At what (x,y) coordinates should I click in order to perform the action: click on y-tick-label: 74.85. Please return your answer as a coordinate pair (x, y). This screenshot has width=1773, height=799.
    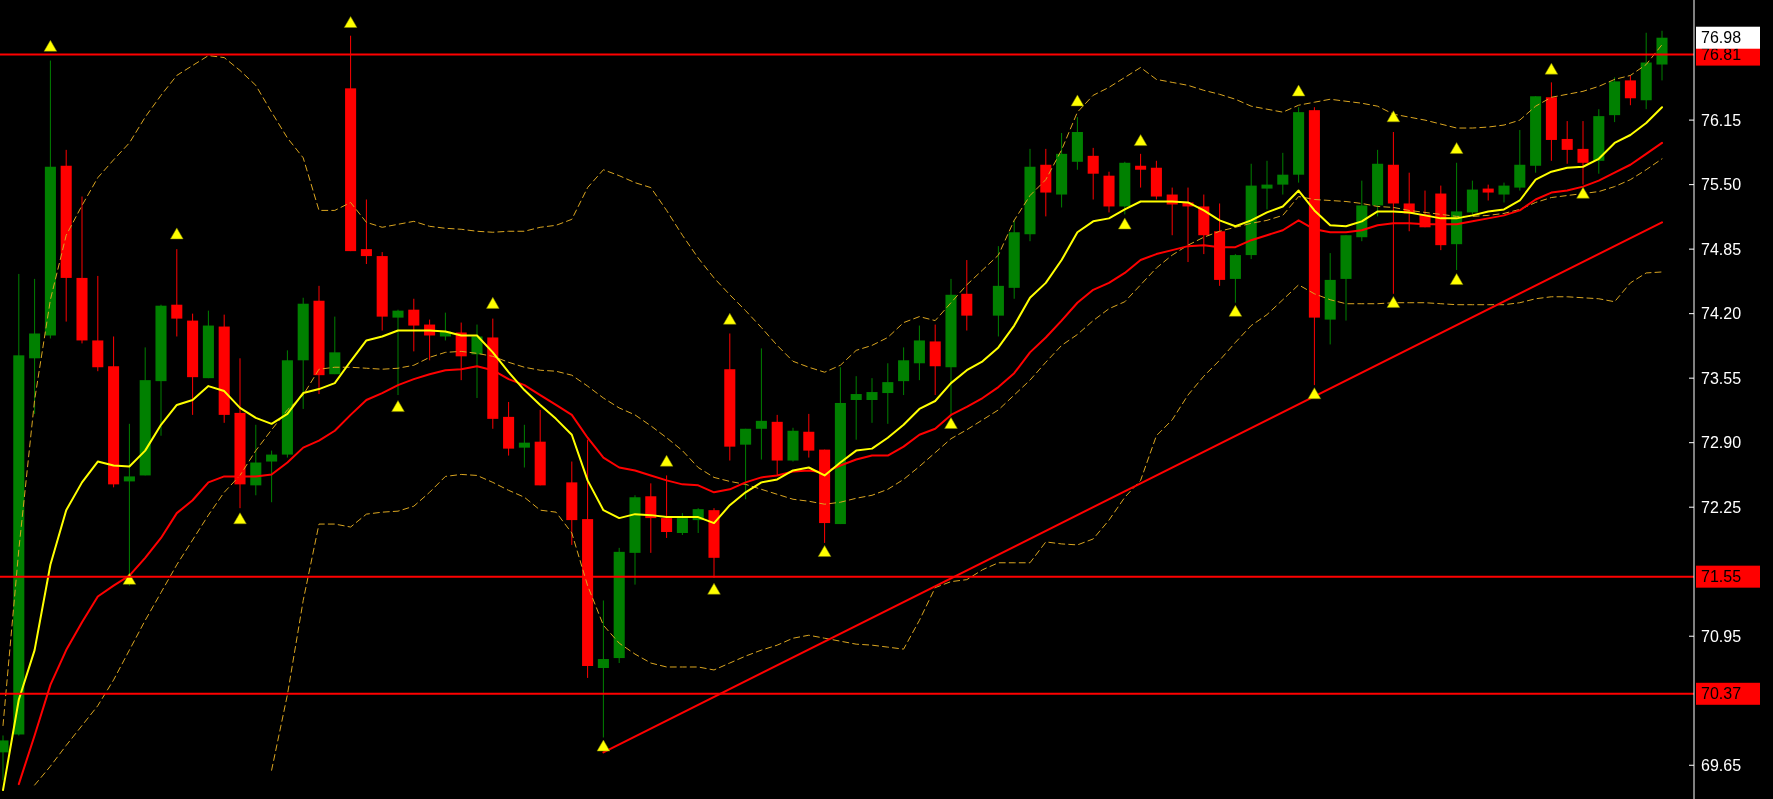
    Looking at the image, I should click on (1721, 249).